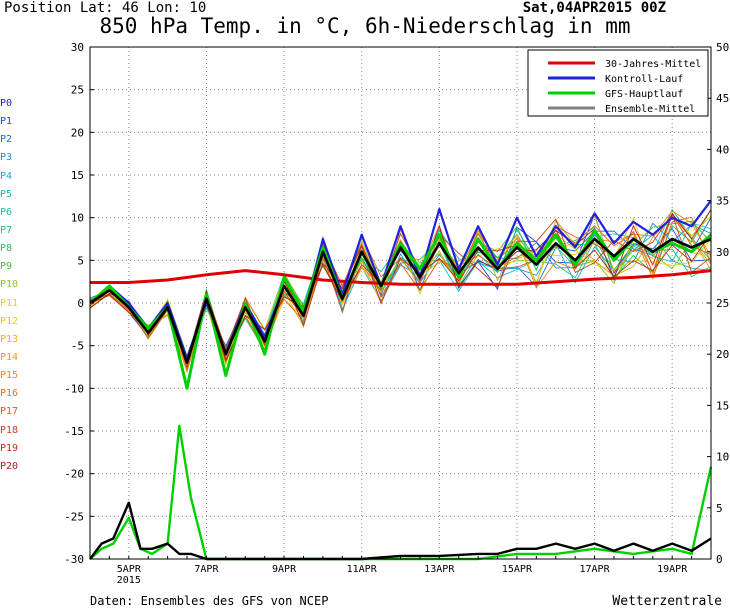 The width and height of the screenshot is (730, 609). I want to click on y-right-tick-label: 0, so click(719, 559).